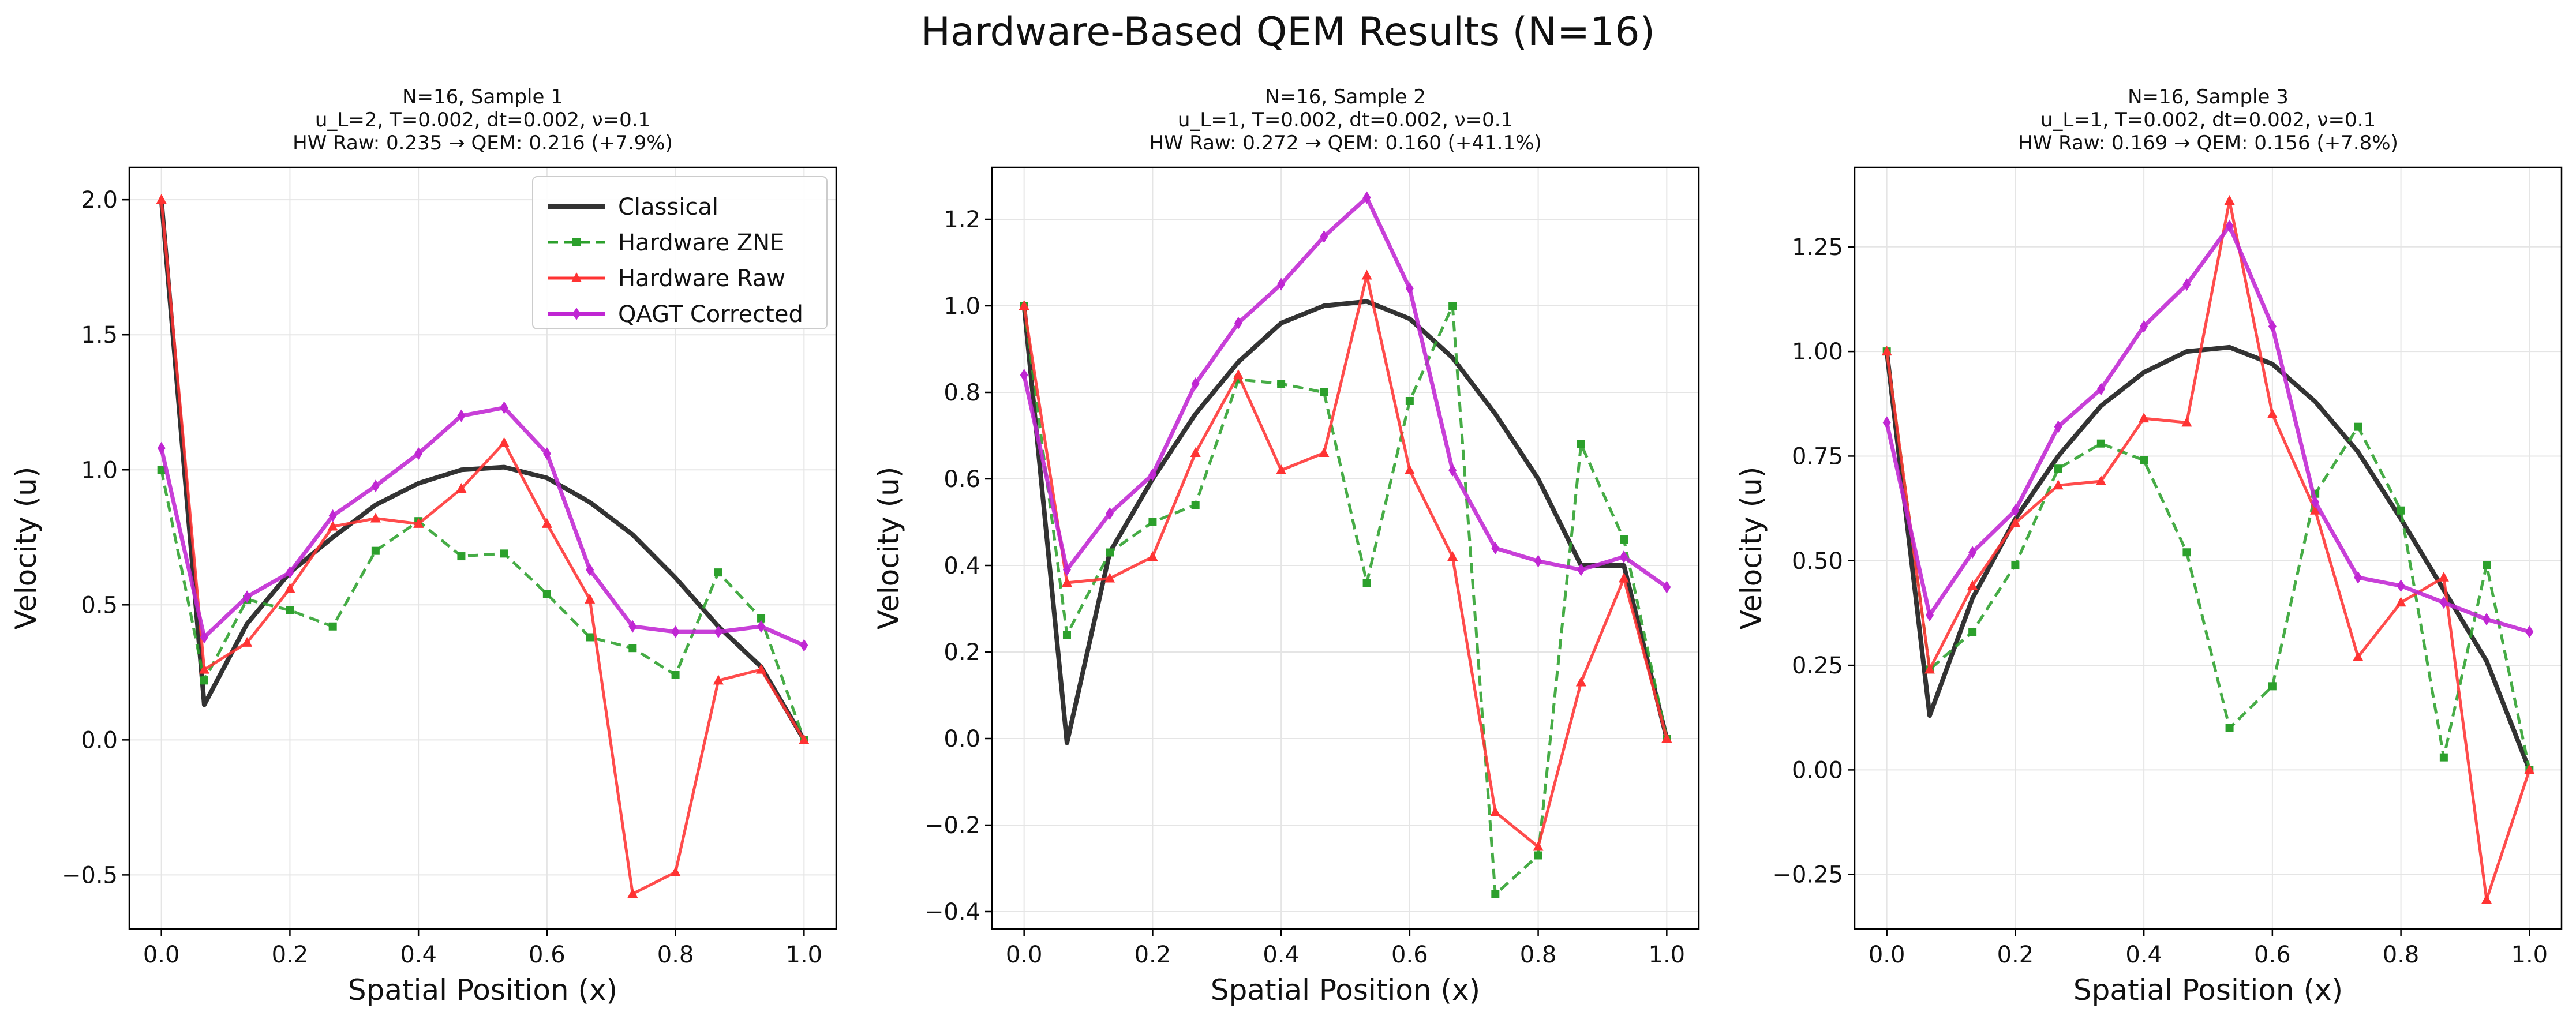 This screenshot has height=1023, width=2576. What do you see at coordinates (2208, 143) in the screenshot?
I see `panel-title-line: HW Raw: 0.169 → QEM: 0.156 (+7.8%)` at bounding box center [2208, 143].